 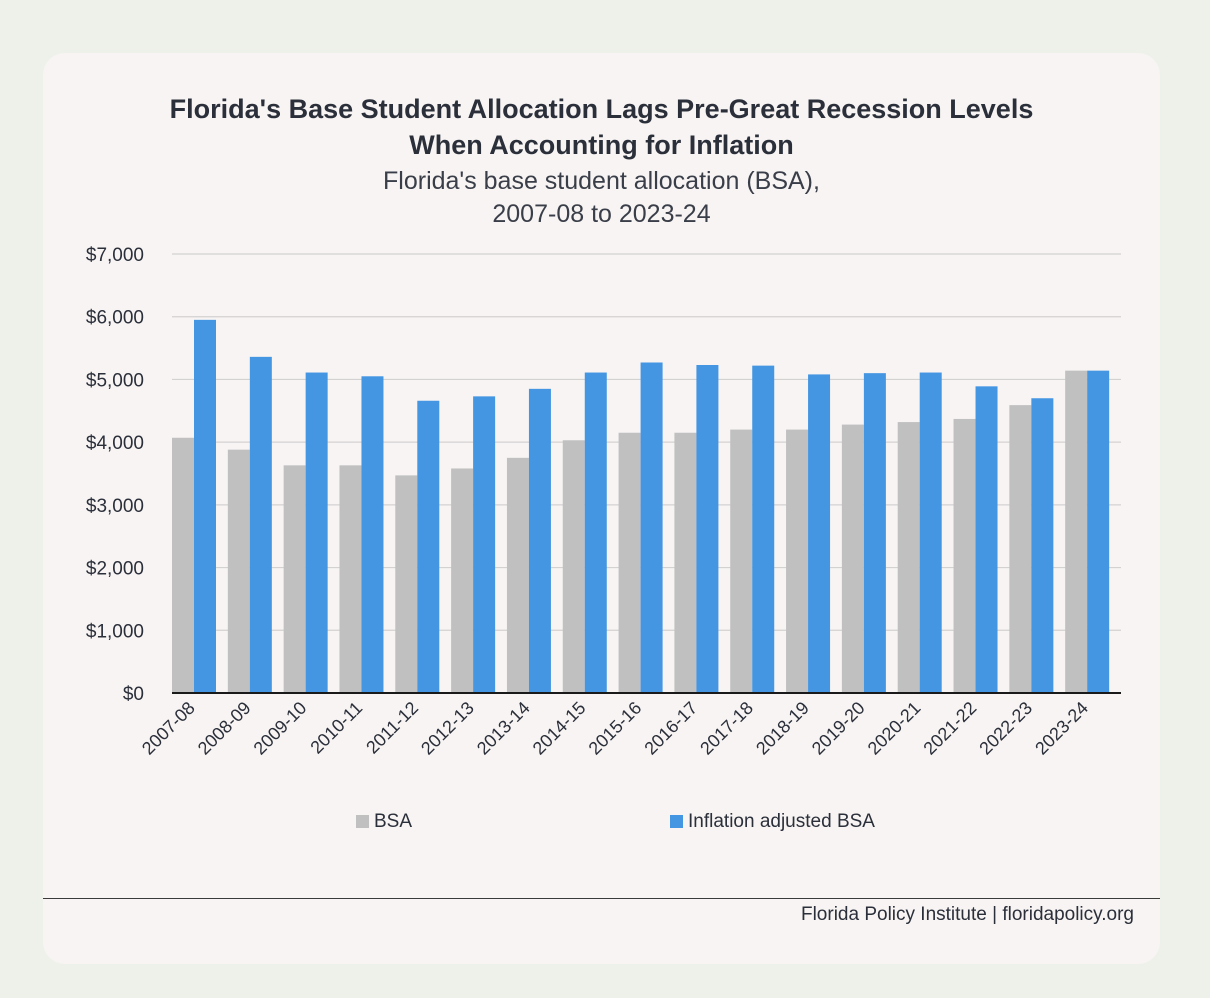 I want to click on y-tick-label: $5,000, so click(x=115, y=380).